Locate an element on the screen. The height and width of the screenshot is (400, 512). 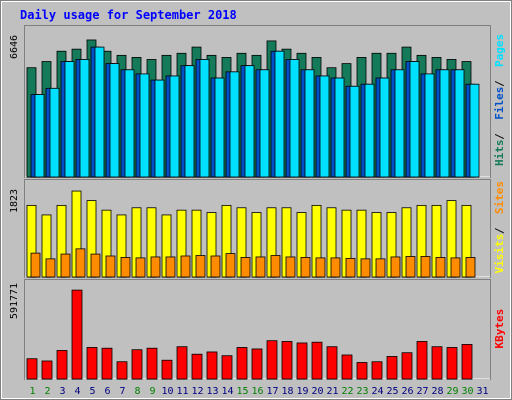
x-tick-27: 27 is located at coordinates (422, 391).